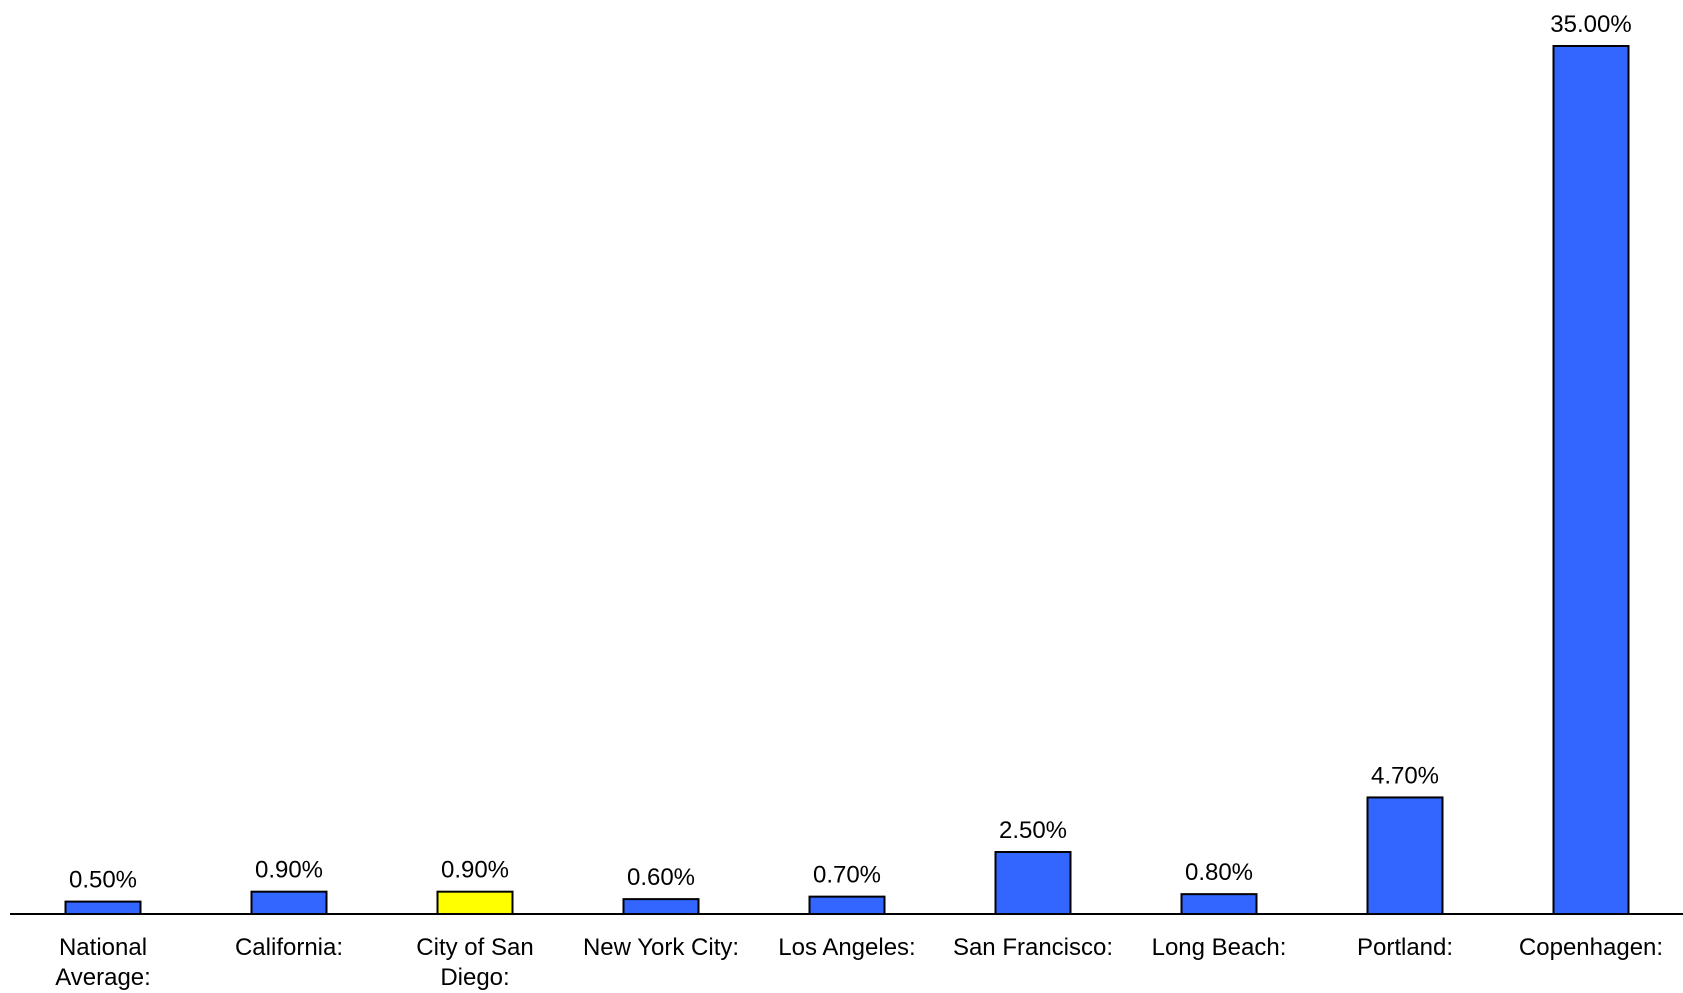 The width and height of the screenshot is (1683, 993). Describe the element at coordinates (1405, 775) in the screenshot. I see `bar-value-label: 4.70%` at that location.